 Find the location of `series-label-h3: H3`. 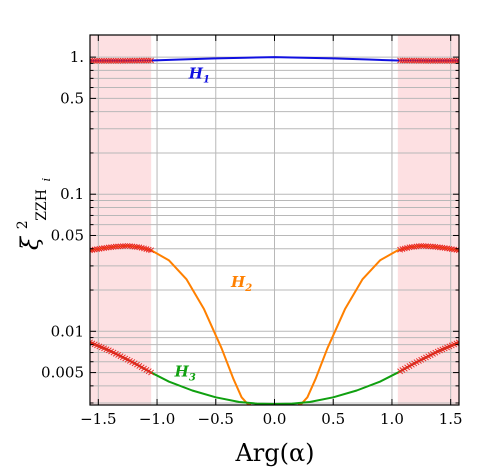

series-label-h3: H3 is located at coordinates (185, 372).